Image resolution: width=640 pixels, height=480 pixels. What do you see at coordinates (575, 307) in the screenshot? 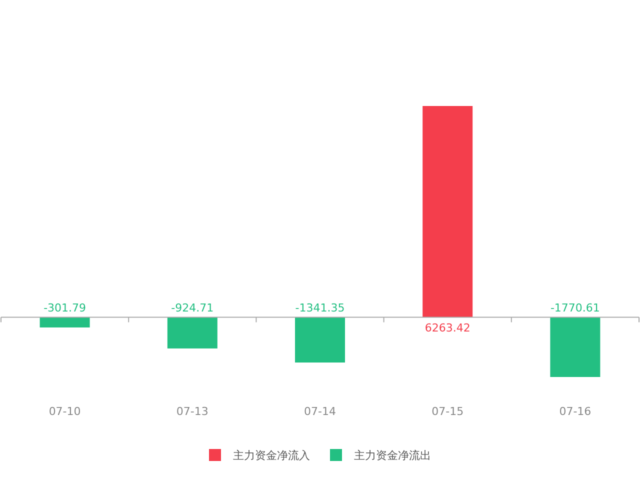
I see `data-label: -1770.61` at bounding box center [575, 307].